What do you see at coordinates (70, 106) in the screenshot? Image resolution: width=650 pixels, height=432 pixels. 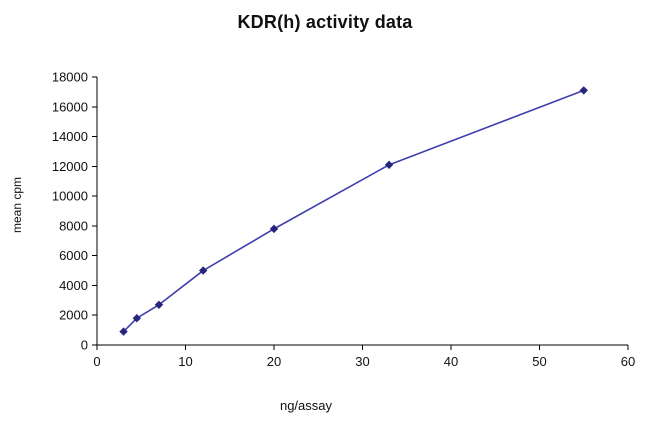 I see `svg-text: 16000` at bounding box center [70, 106].